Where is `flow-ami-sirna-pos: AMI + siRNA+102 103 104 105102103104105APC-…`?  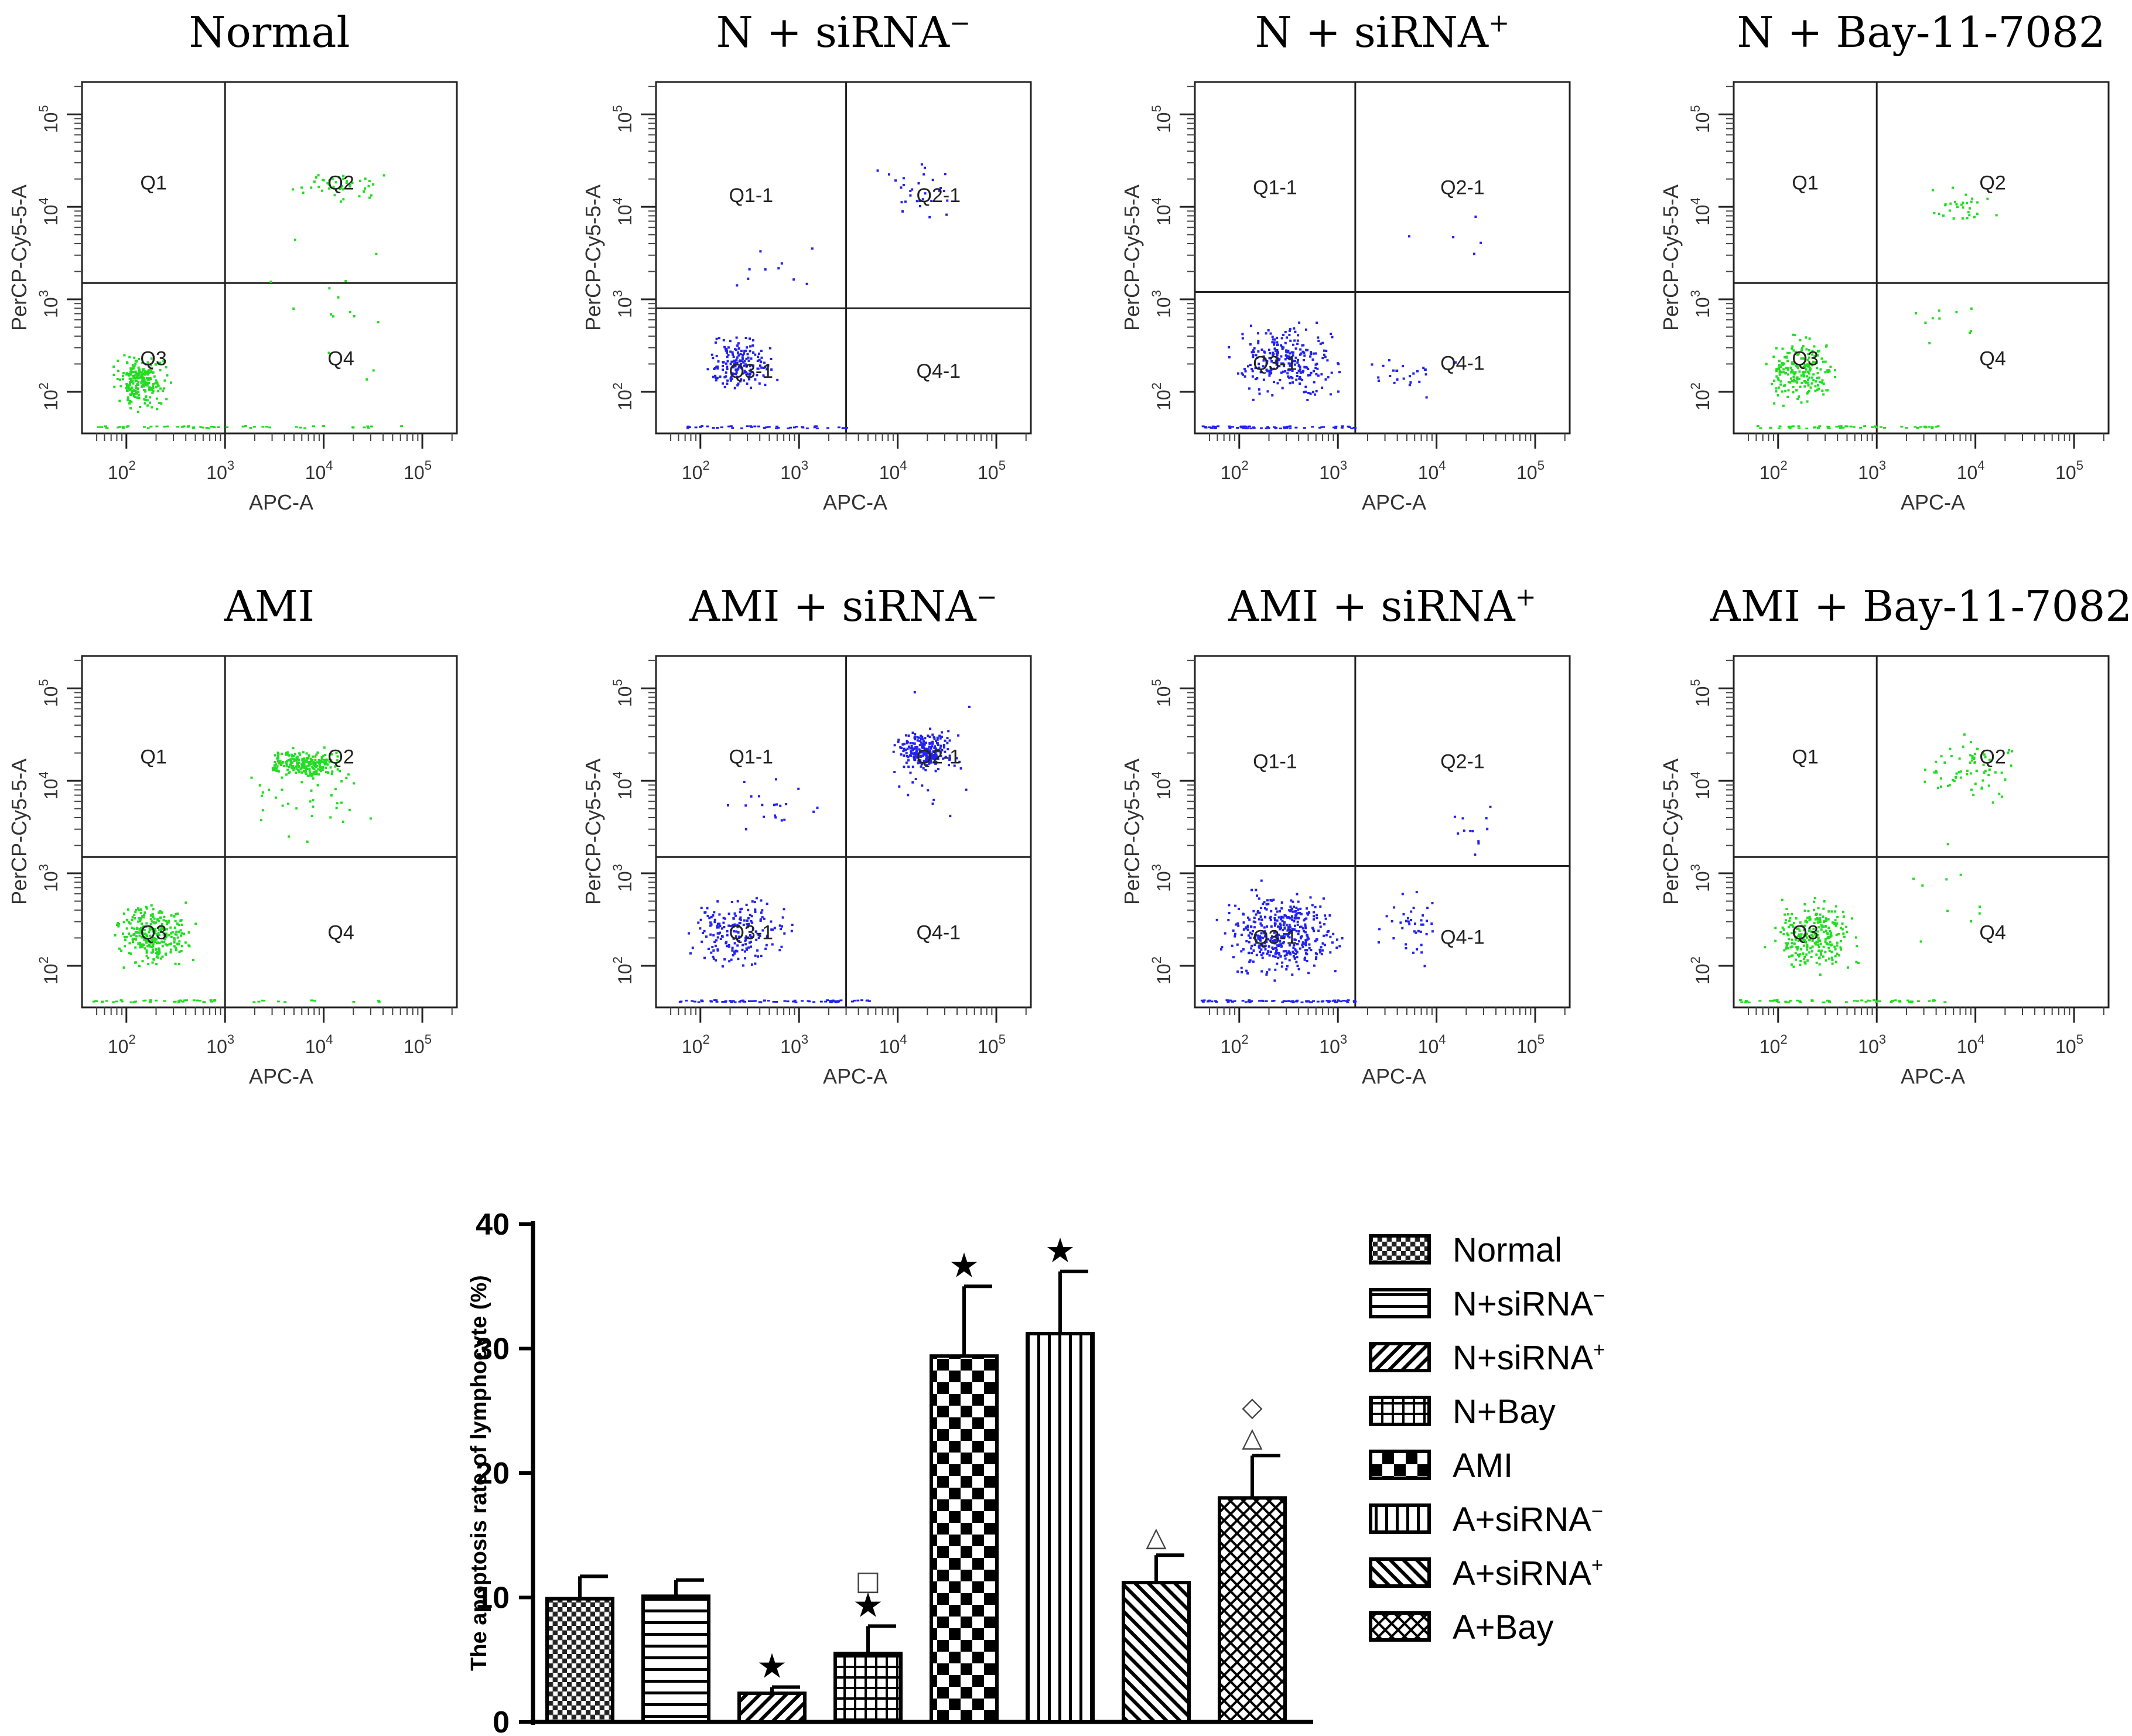
flow-ami-sirna-pos: AMI + siRNA+102 103 104 105102103104105APC-… is located at coordinates (1345, 835).